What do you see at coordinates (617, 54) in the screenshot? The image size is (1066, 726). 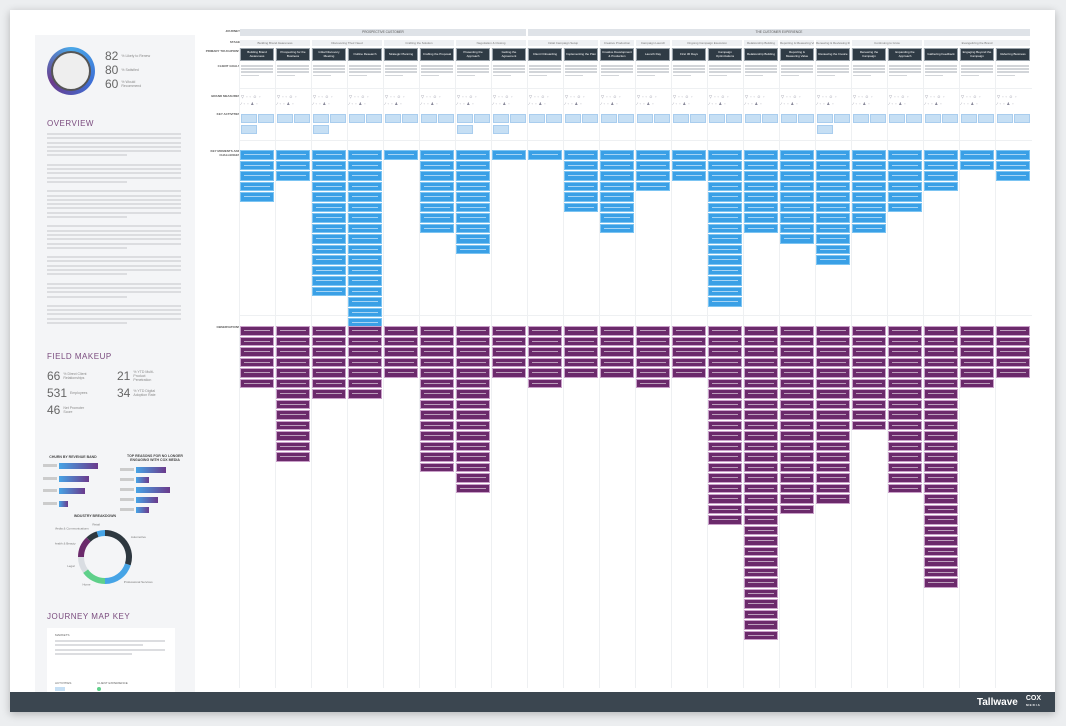 I see `touchpoint-step: Creative Development & Production` at bounding box center [617, 54].